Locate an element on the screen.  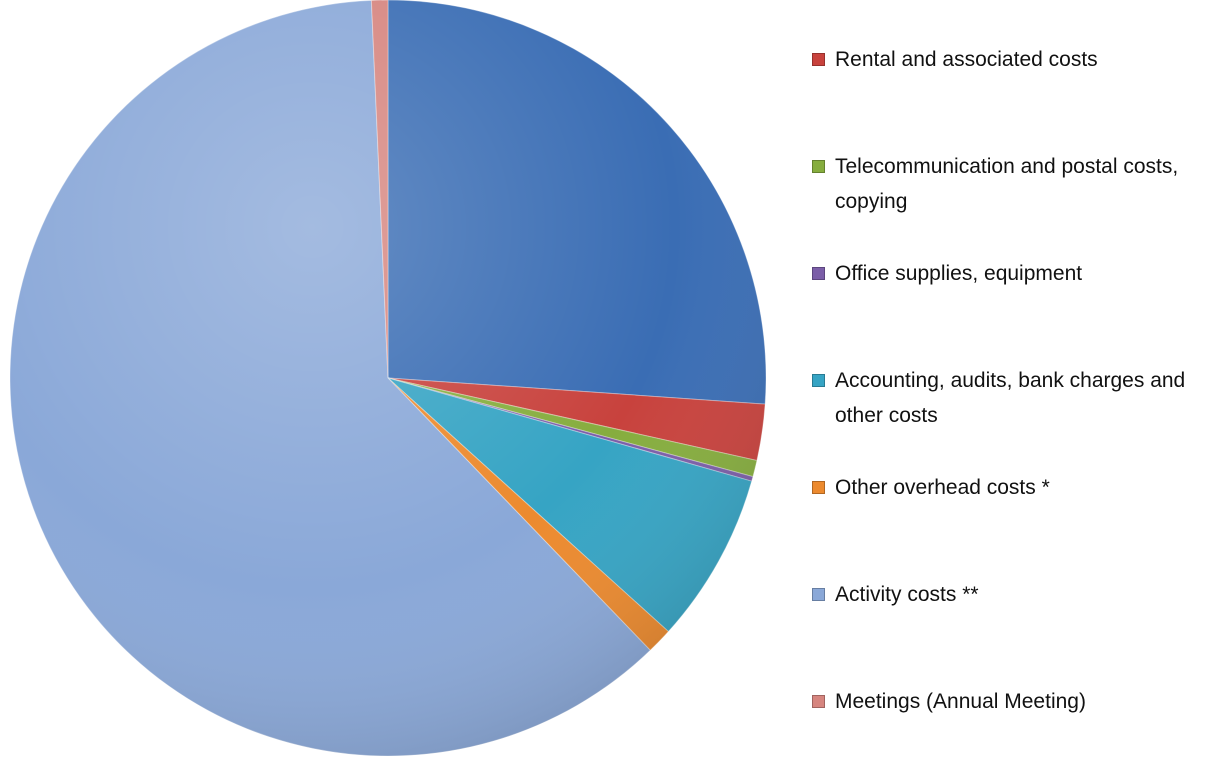
legend-item: Office supplies, equipment is located at coordinates (1002, 273).